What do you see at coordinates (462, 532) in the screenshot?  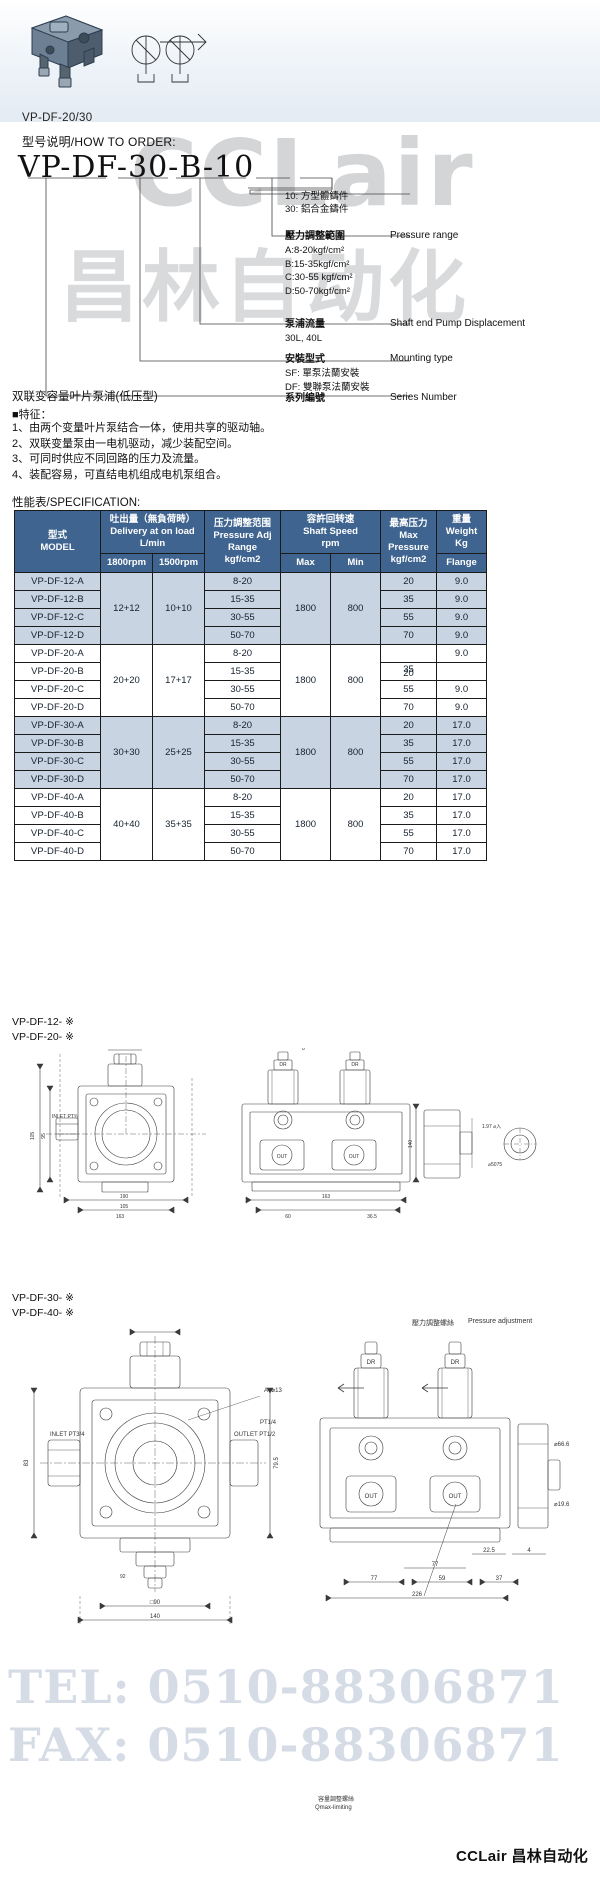 I see `th-weight: 重量 Weight Kg` at bounding box center [462, 532].